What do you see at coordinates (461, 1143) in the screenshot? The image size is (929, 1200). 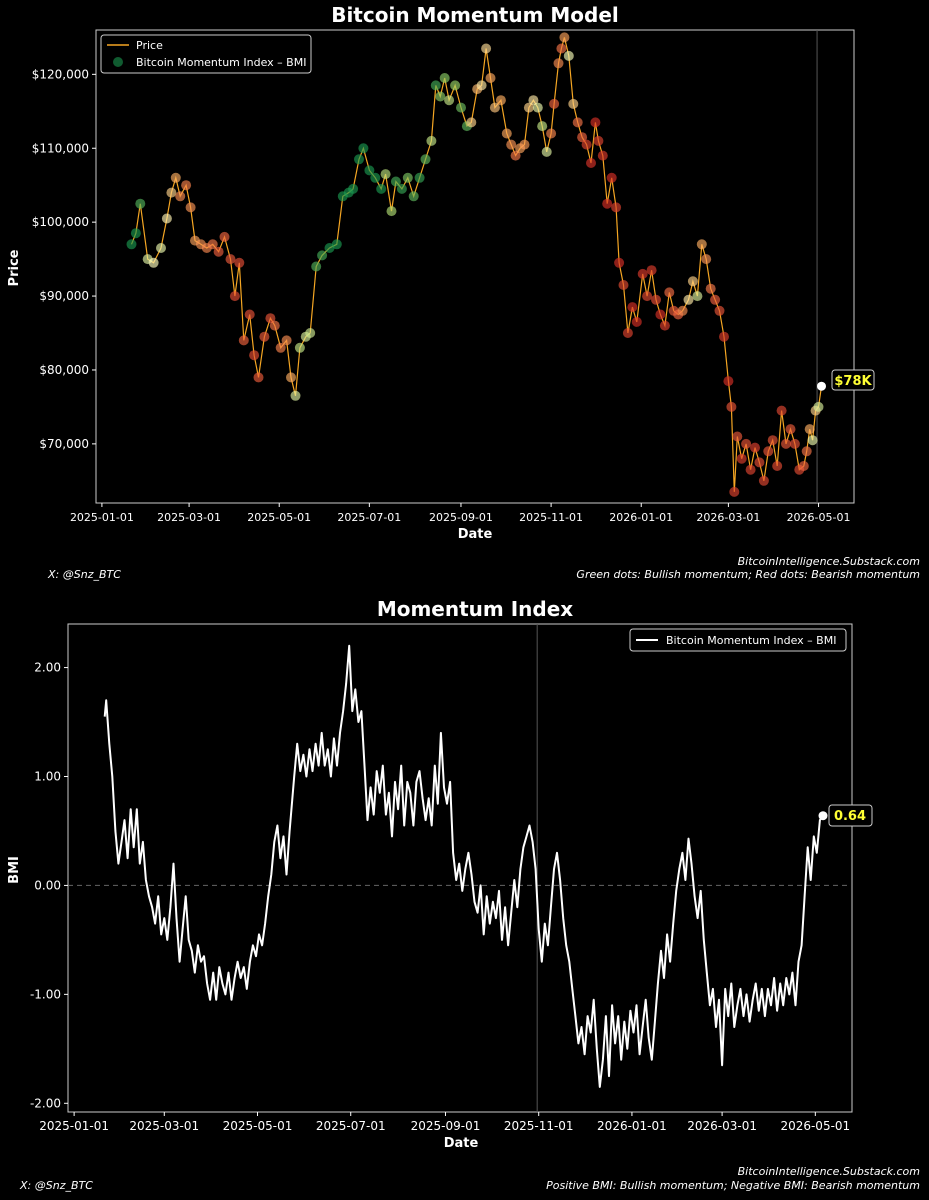 I see `bmi-x-axis-label: Date` at bounding box center [461, 1143].